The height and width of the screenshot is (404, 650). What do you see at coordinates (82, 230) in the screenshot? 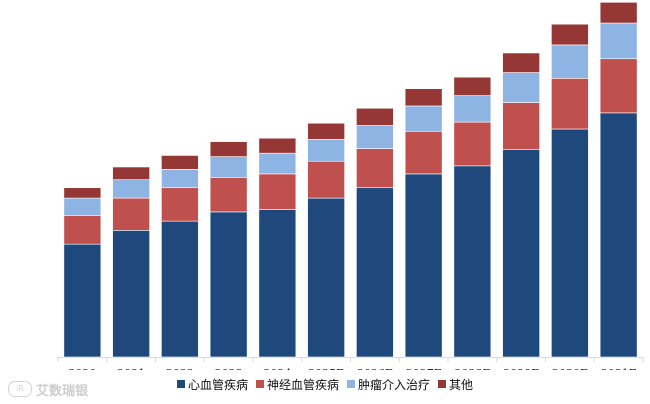
I see `bar-segment-1-2020` at bounding box center [82, 230].